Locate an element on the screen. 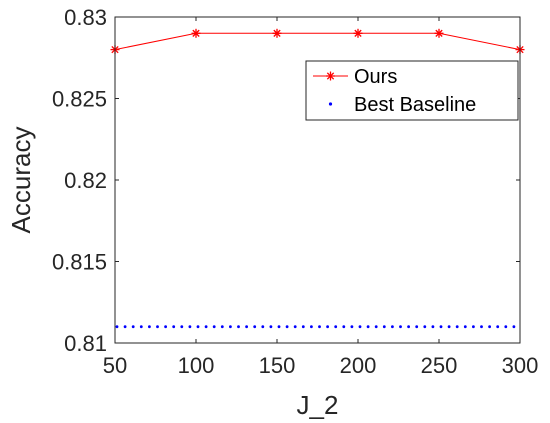  y-tick-label: 0.81 is located at coordinates (85, 343).